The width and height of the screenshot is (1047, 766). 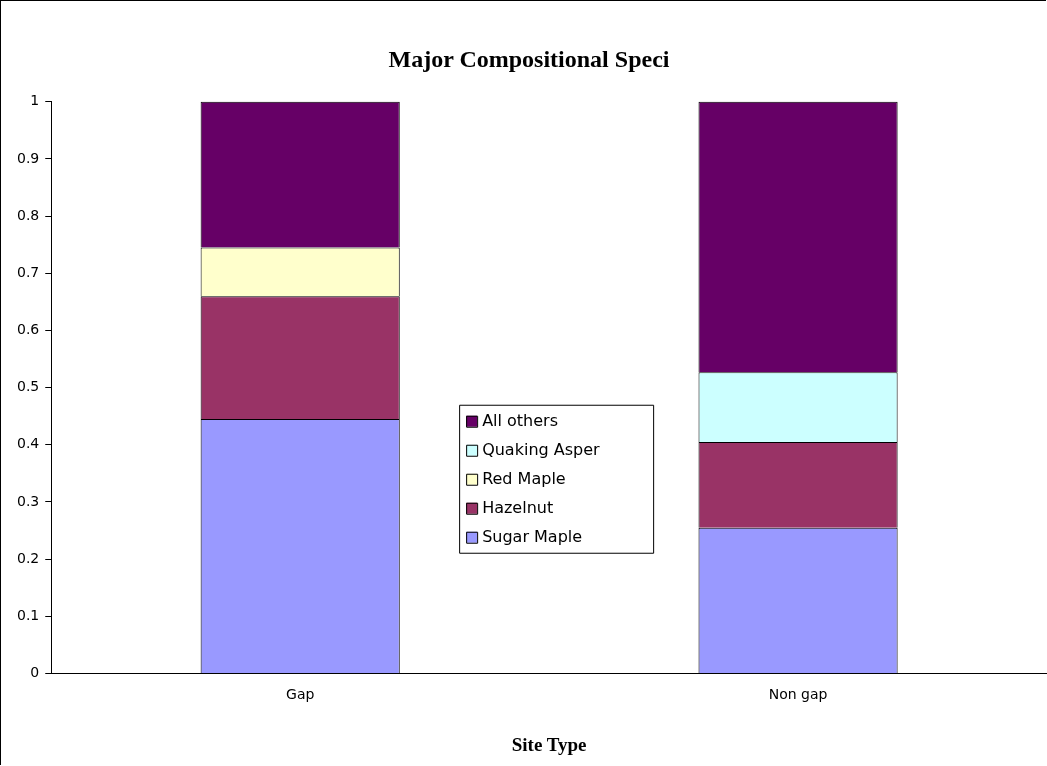 I want to click on y-tick-label: 0.2, so click(x=28, y=557).